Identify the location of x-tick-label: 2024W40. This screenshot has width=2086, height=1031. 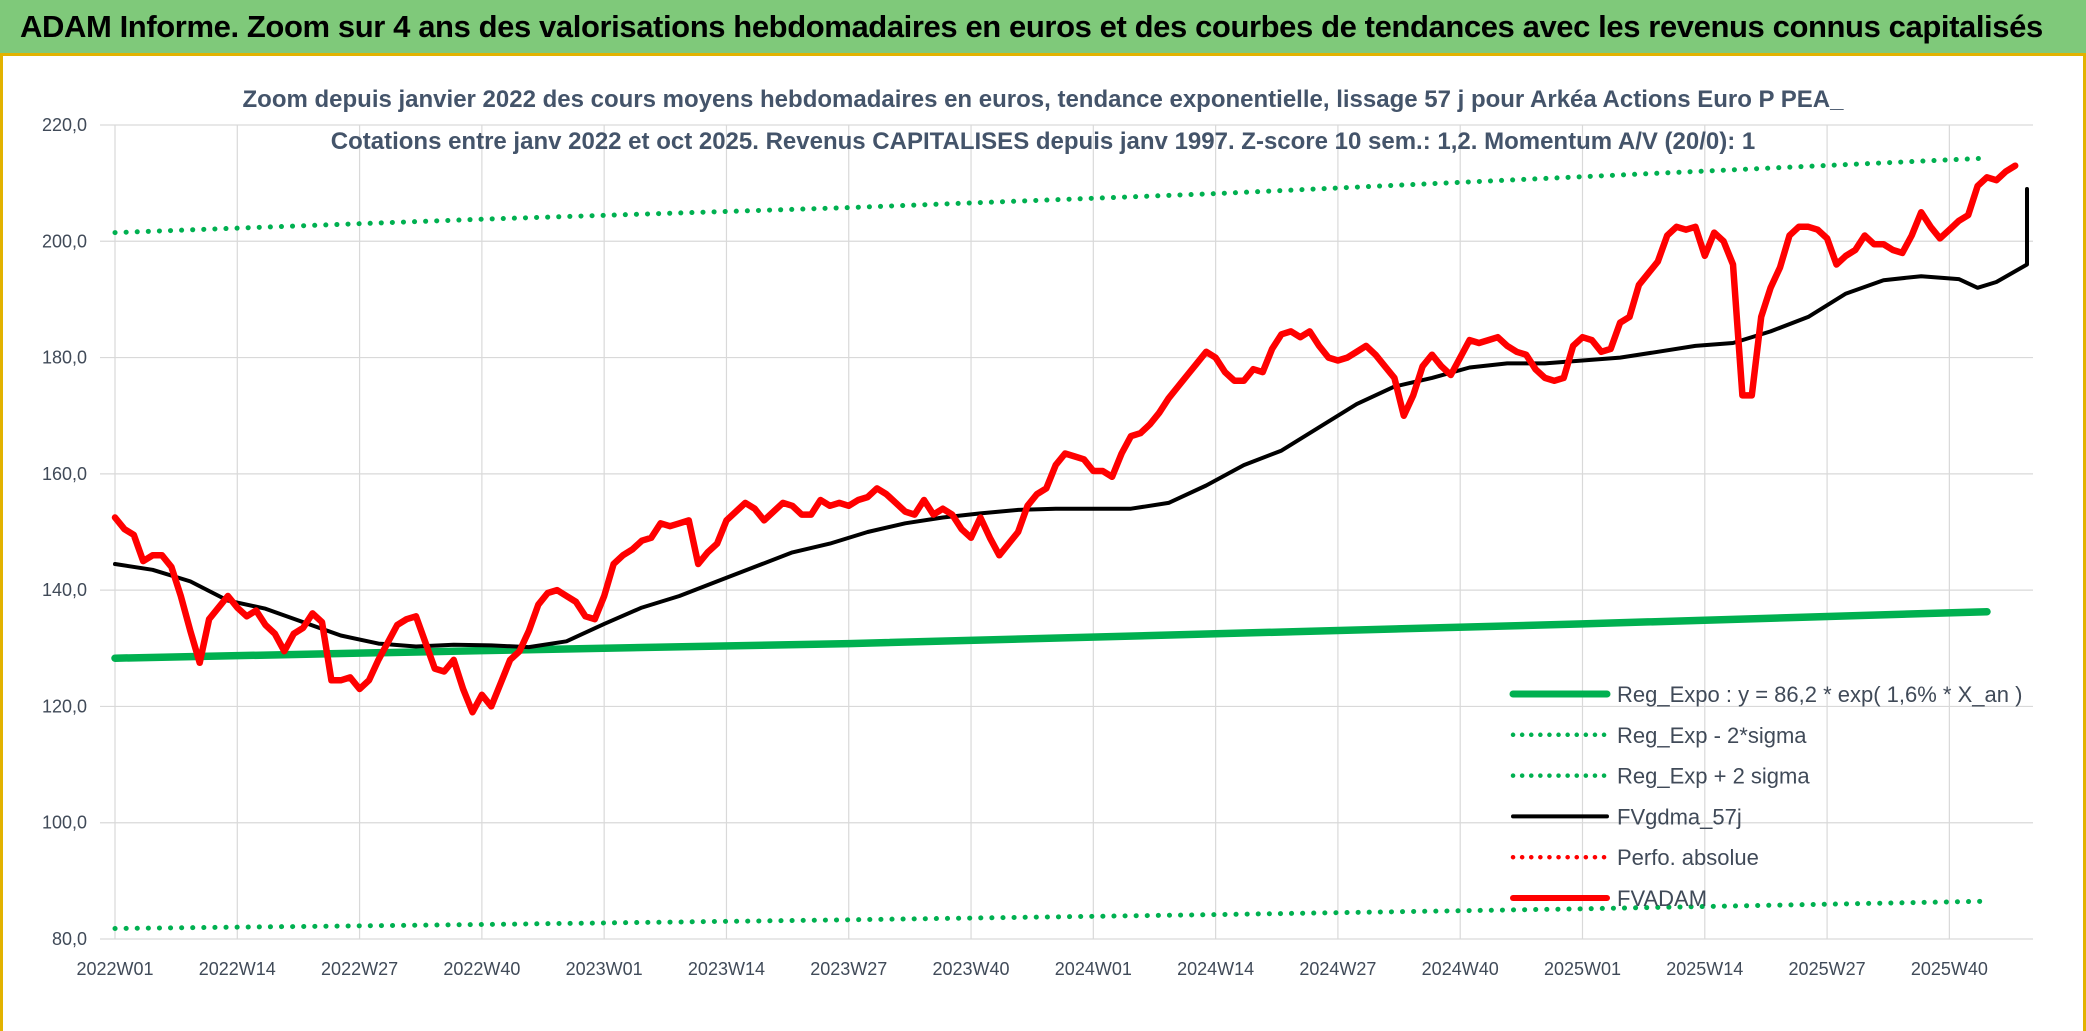
(1460, 969).